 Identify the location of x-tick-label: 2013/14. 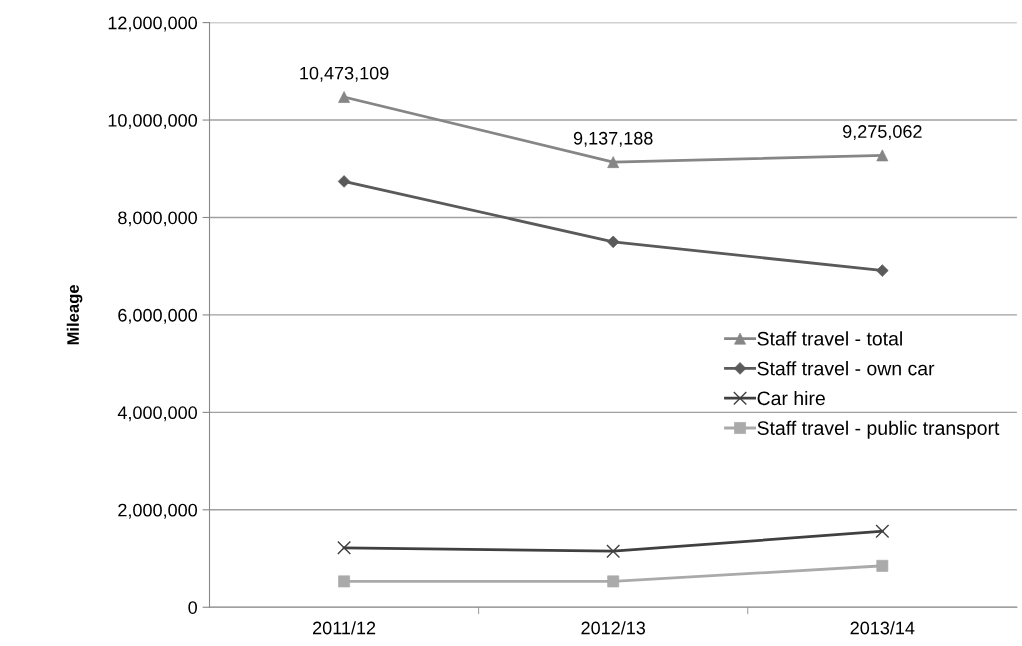
(882, 628).